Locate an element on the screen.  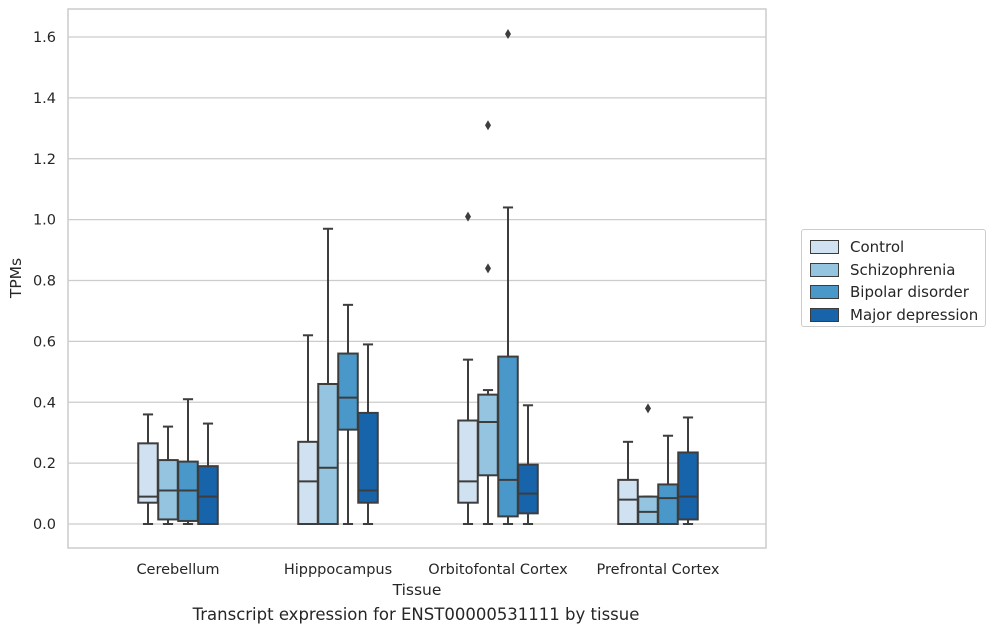
legend-item: Control is located at coordinates (897, 247).